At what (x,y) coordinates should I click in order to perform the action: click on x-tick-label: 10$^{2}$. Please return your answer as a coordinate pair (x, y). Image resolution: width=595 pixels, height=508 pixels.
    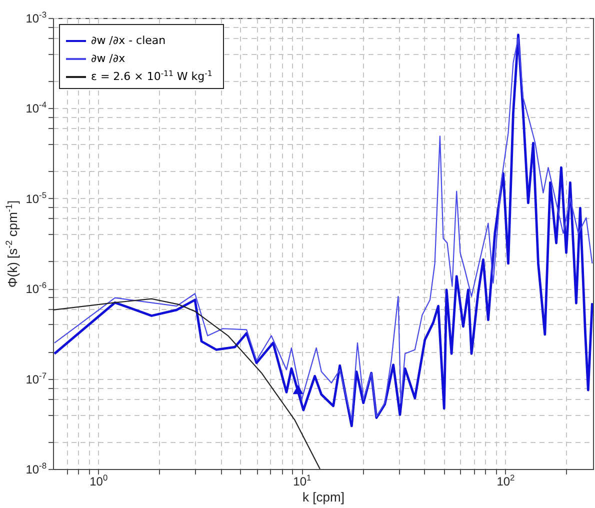
    Looking at the image, I should click on (506, 480).